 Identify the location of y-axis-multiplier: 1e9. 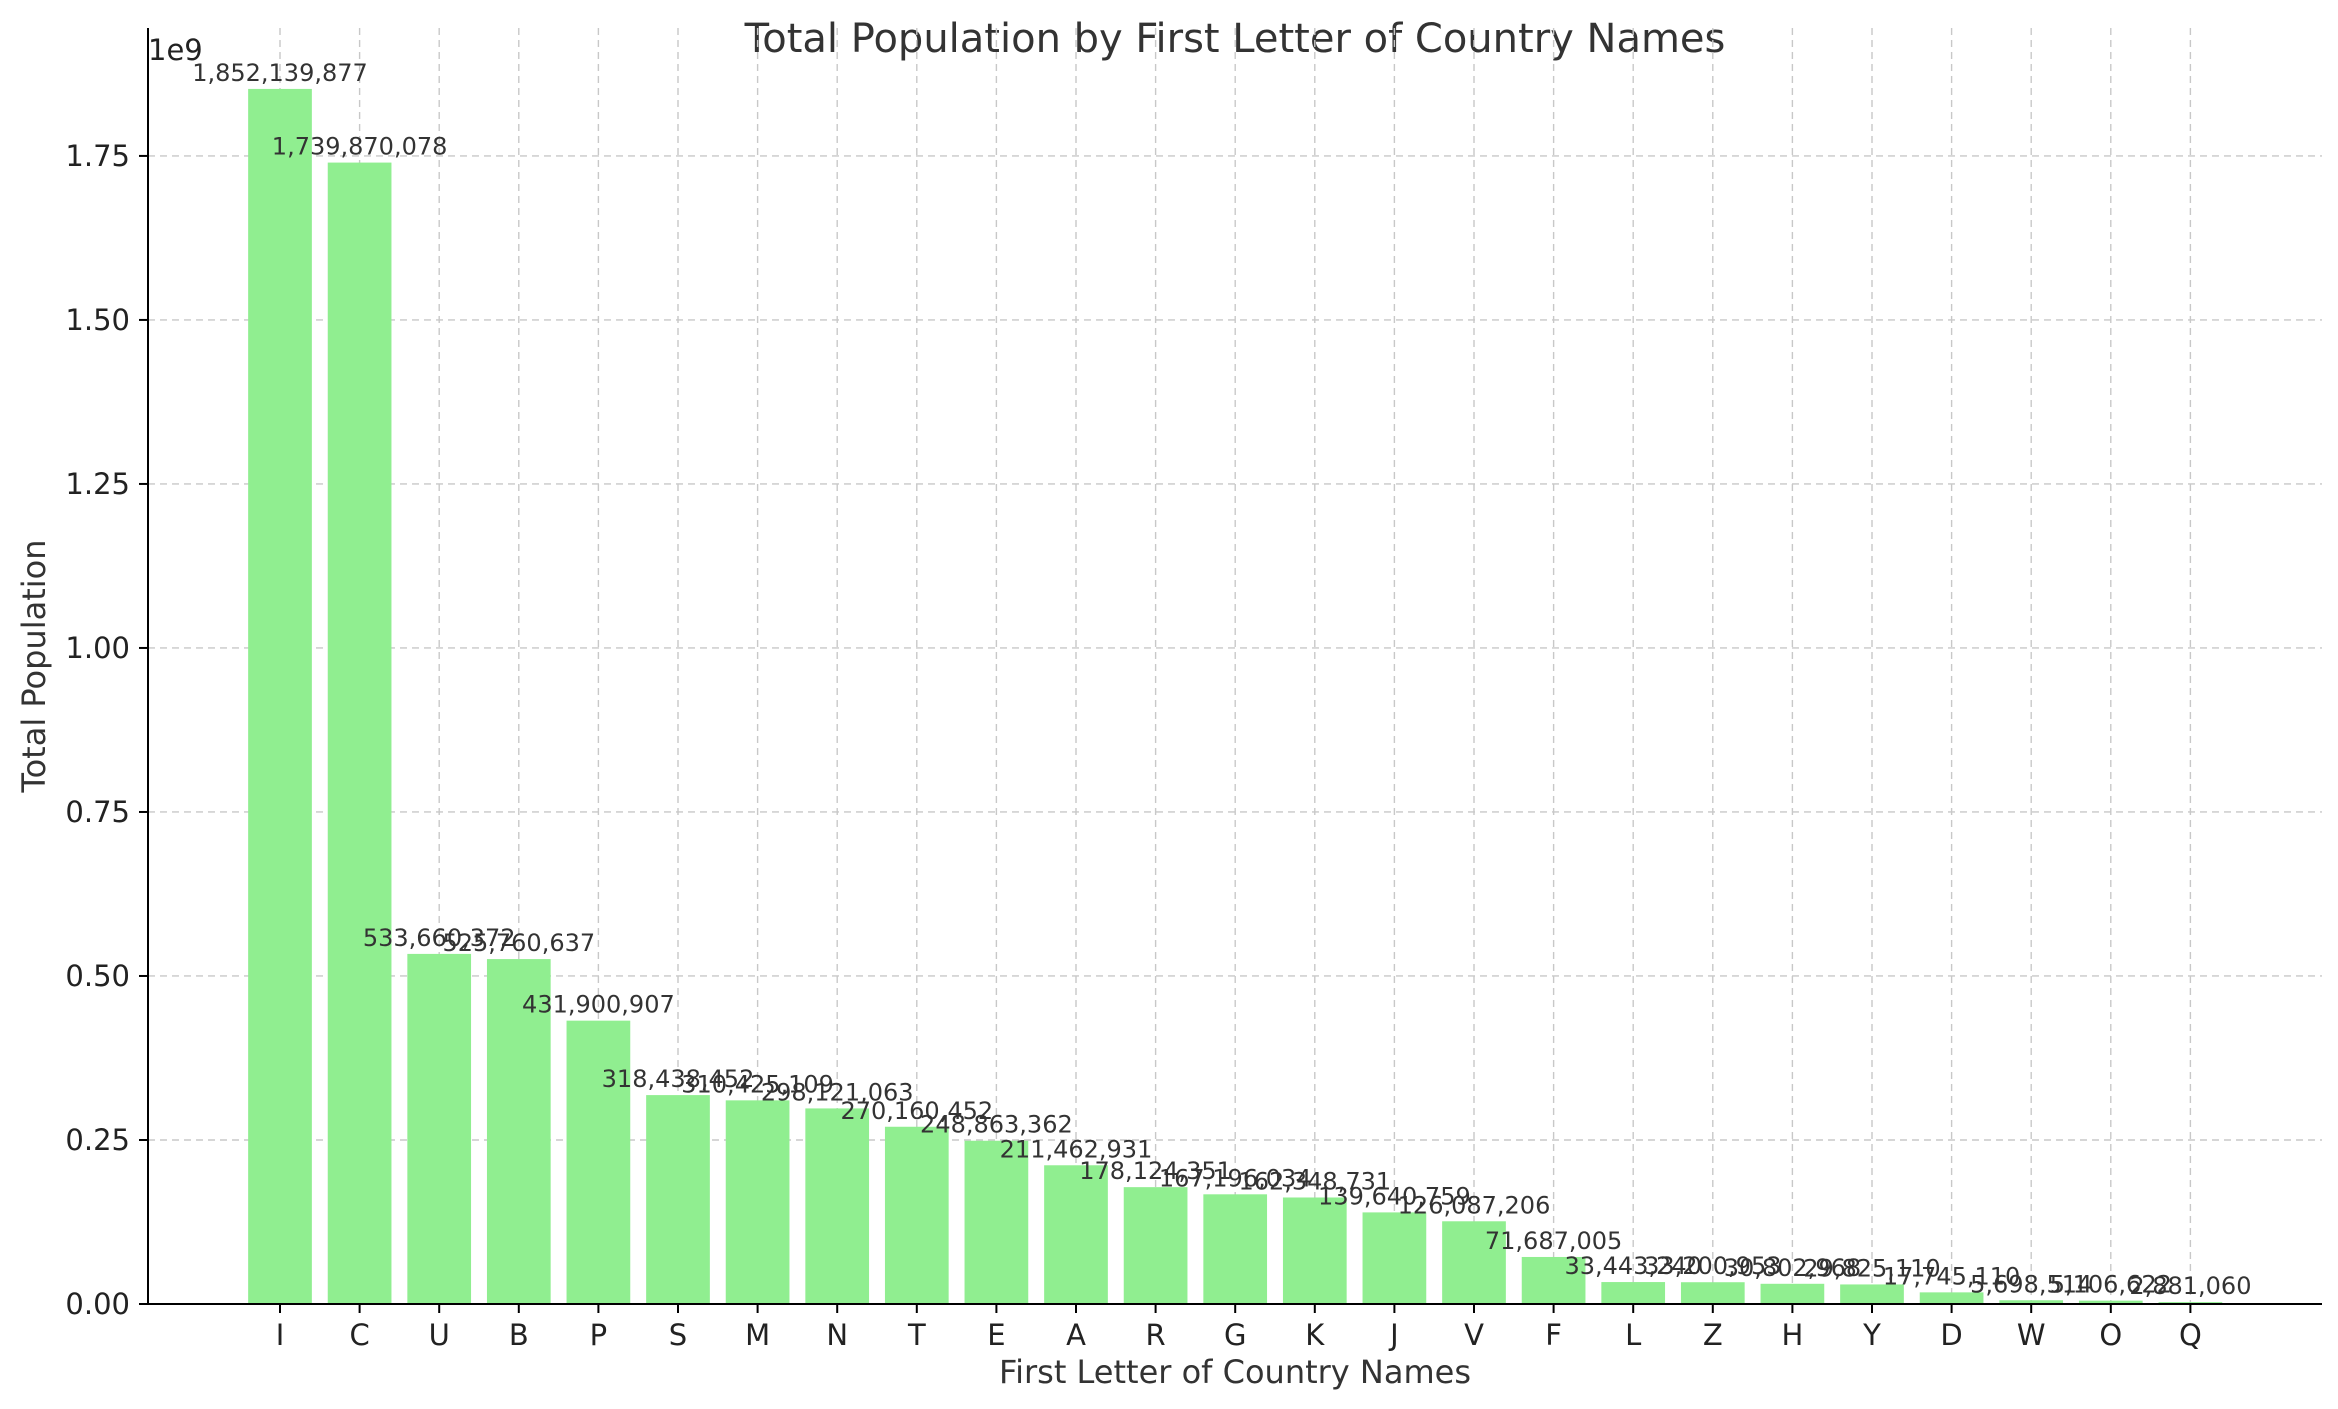
(175, 50).